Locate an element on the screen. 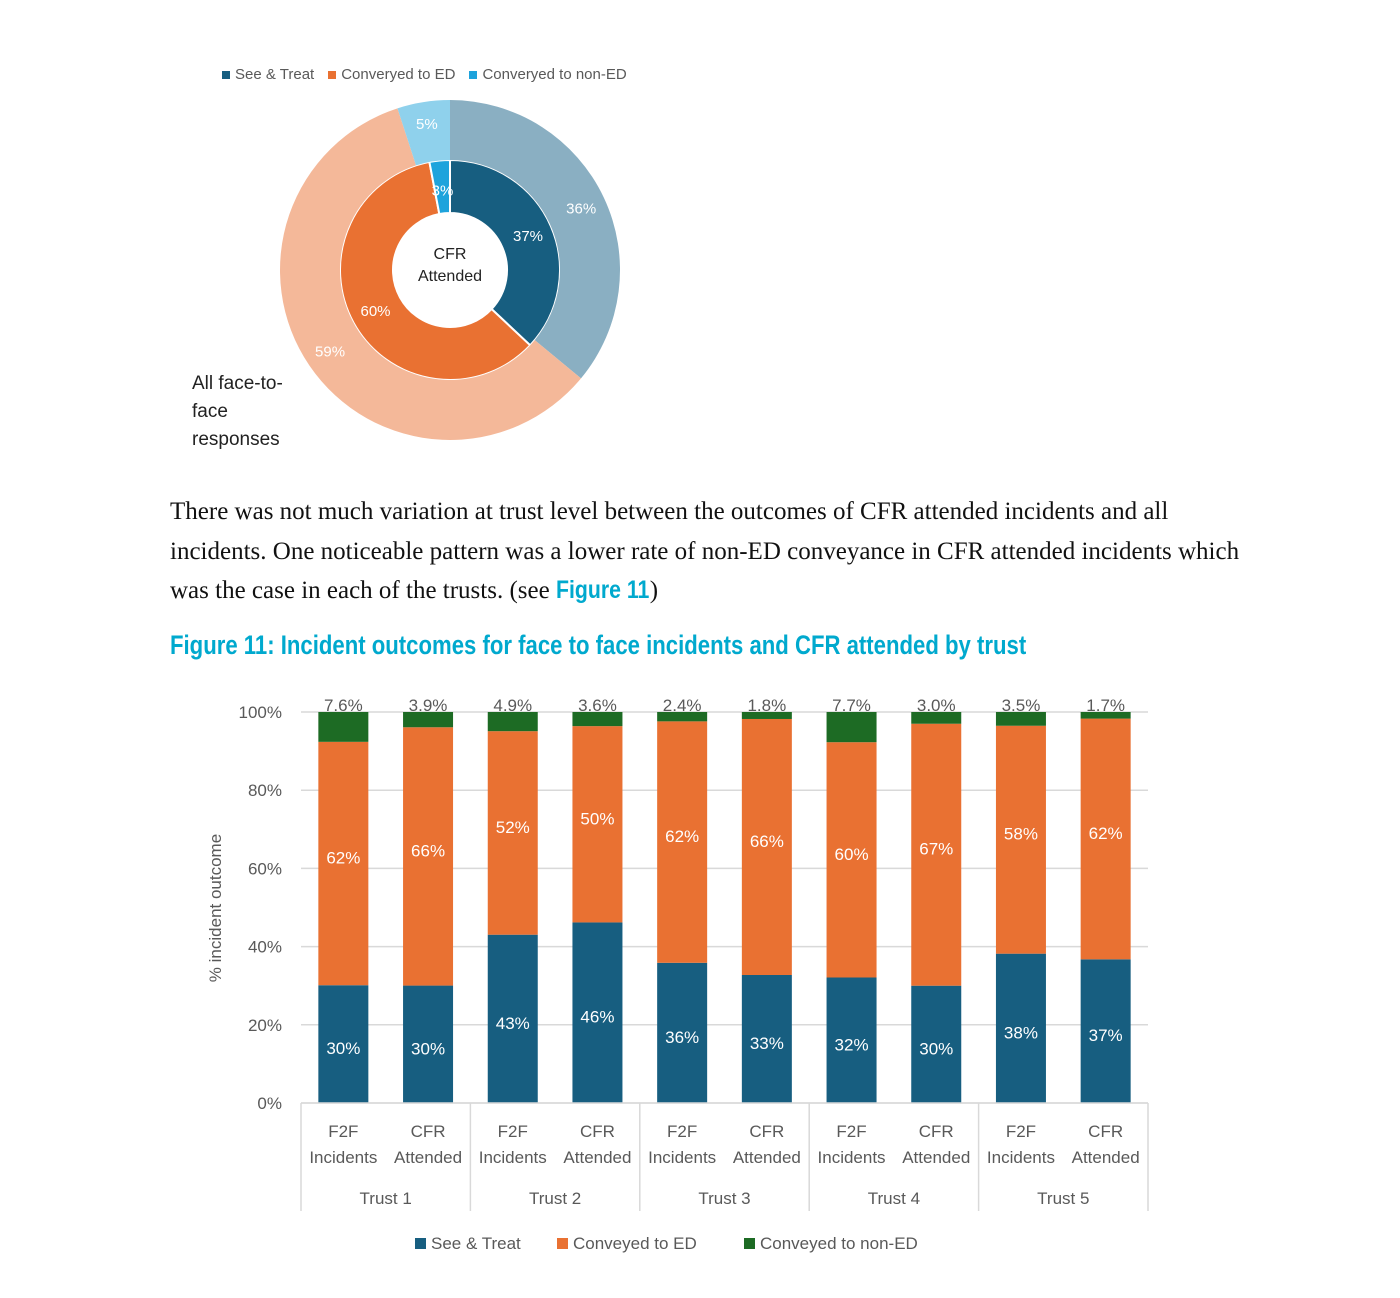 The image size is (1400, 1298). center-label-line1: CFR is located at coordinates (450, 254).